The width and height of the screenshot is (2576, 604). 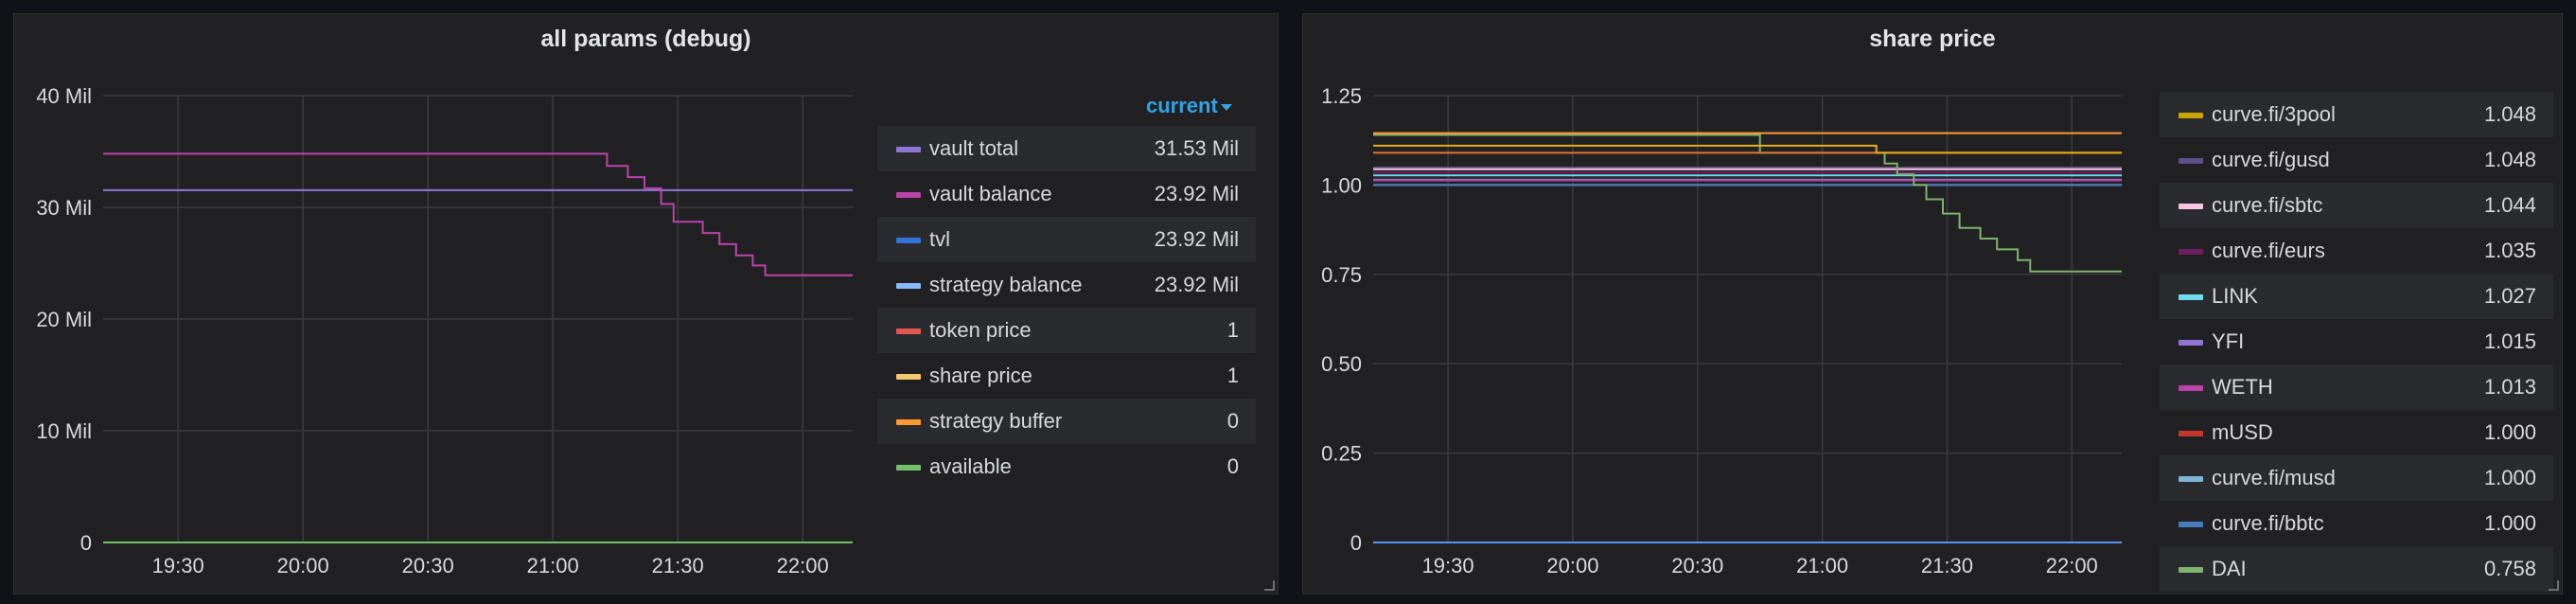 I want to click on legend-item: tvl 23.92 Mil, so click(x=1066, y=239).